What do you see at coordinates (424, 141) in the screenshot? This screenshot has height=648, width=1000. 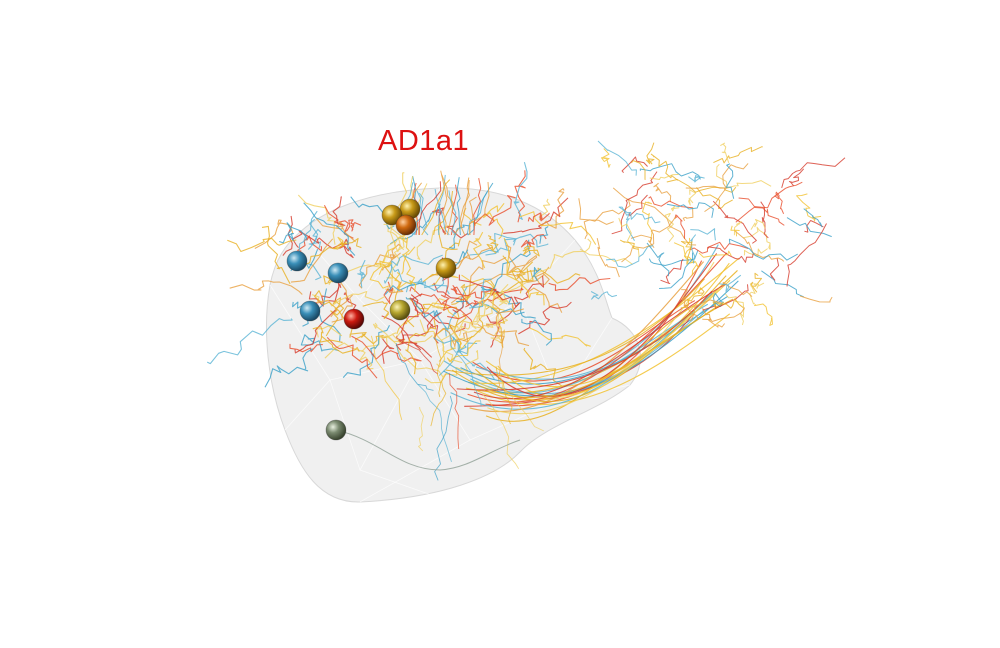 I see `neuron-type-label: AD1a1` at bounding box center [424, 141].